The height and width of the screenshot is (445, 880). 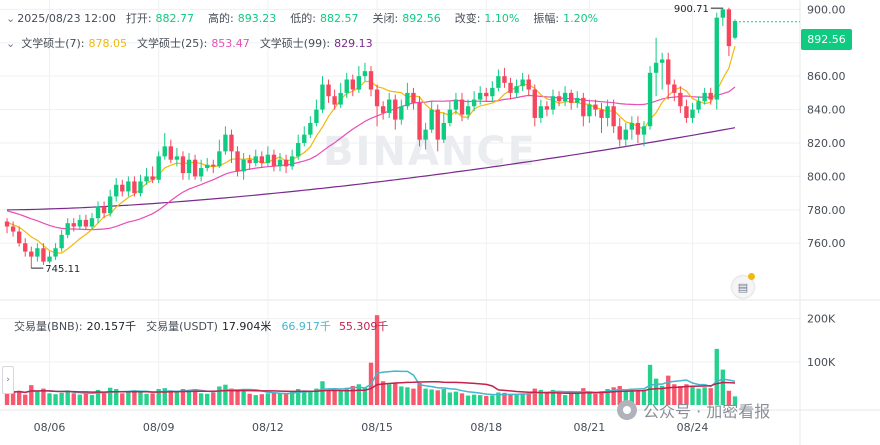 What do you see at coordinates (693, 427) in the screenshot?
I see `time-tick-6: 08/24` at bounding box center [693, 427].